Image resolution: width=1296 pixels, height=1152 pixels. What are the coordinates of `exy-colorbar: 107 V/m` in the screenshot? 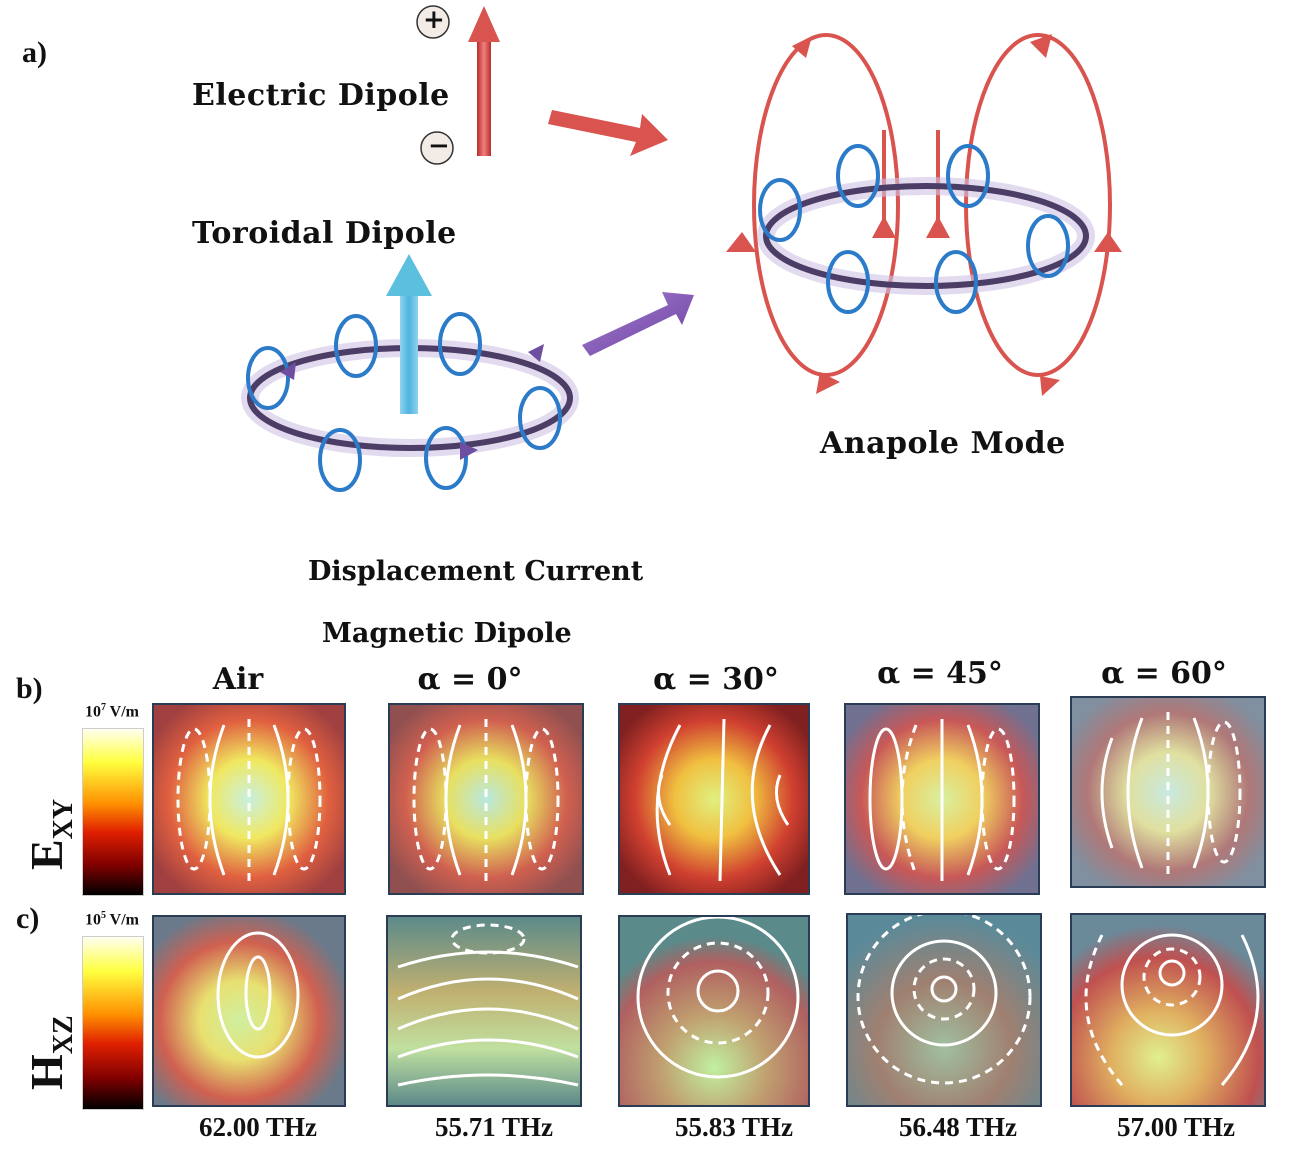 It's located at (113, 797).